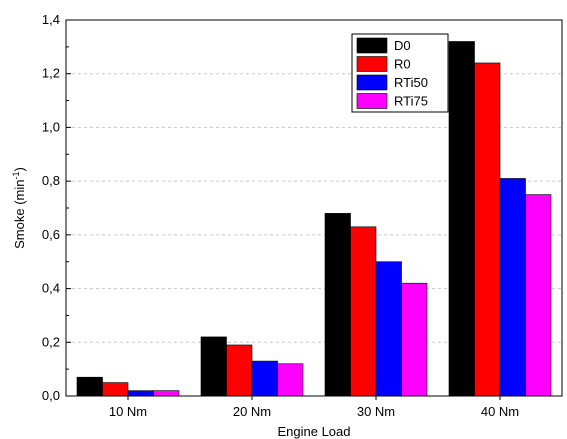  I want to click on y-tick-label: 1,2, so click(51, 73).